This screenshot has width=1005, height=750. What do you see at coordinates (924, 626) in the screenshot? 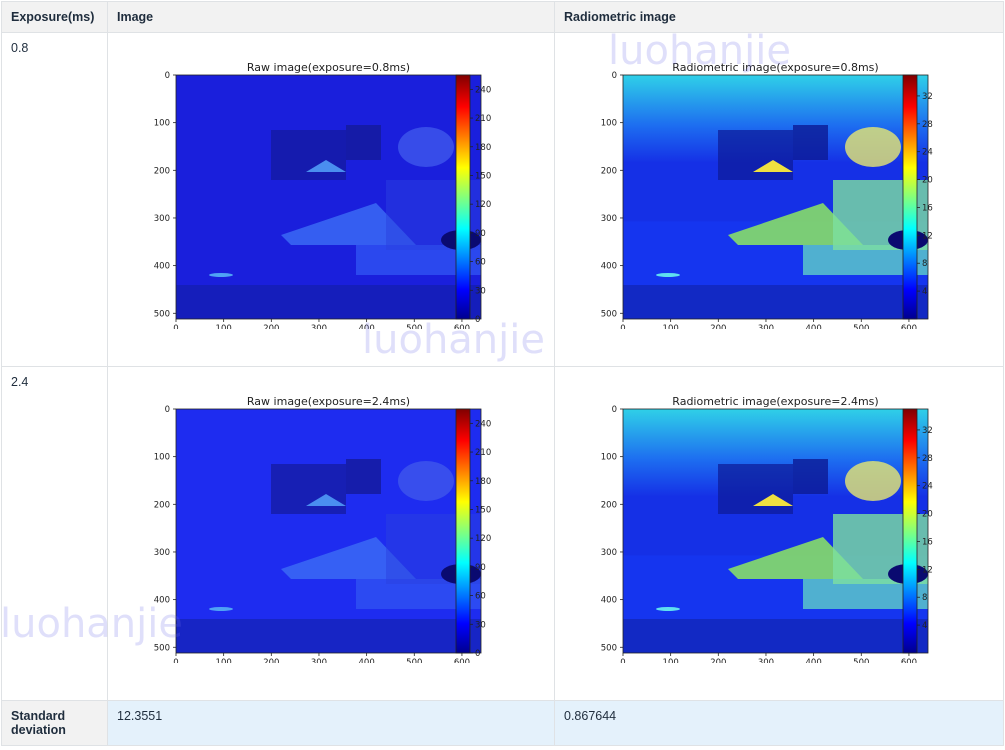
I see `colorbar-tick-label: 4` at bounding box center [924, 626].